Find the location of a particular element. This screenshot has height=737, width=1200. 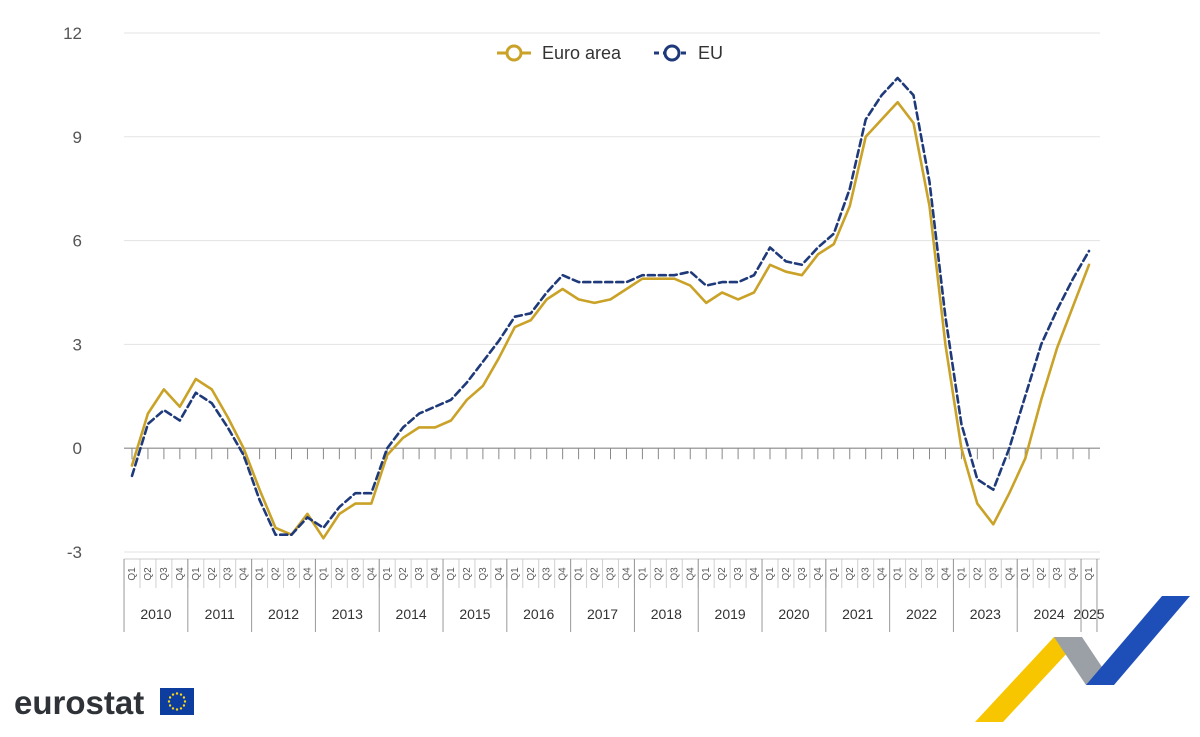

year-label: 2019 is located at coordinates (730, 614).